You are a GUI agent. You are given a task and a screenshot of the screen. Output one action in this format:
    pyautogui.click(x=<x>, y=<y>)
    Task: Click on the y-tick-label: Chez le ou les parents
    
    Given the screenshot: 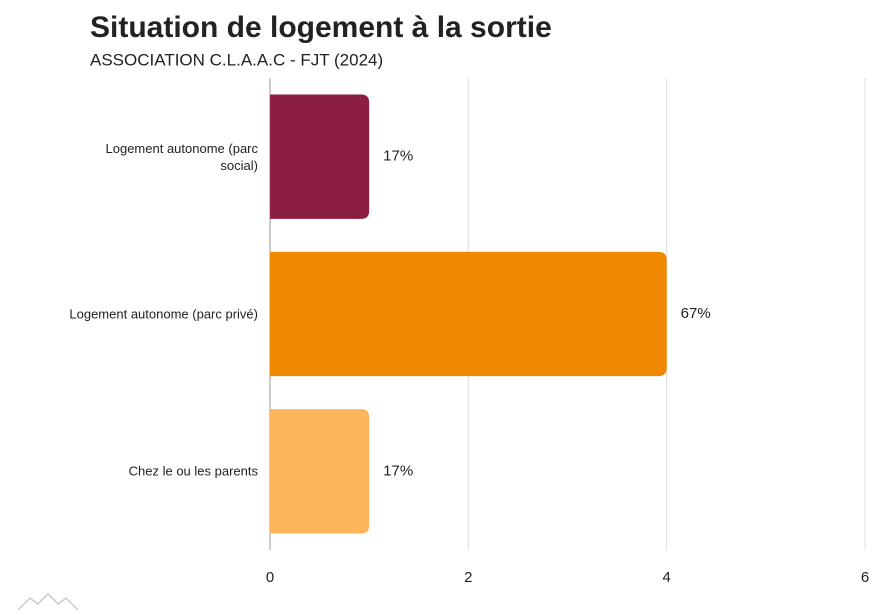 What is the action you would take?
    pyautogui.click(x=193, y=471)
    